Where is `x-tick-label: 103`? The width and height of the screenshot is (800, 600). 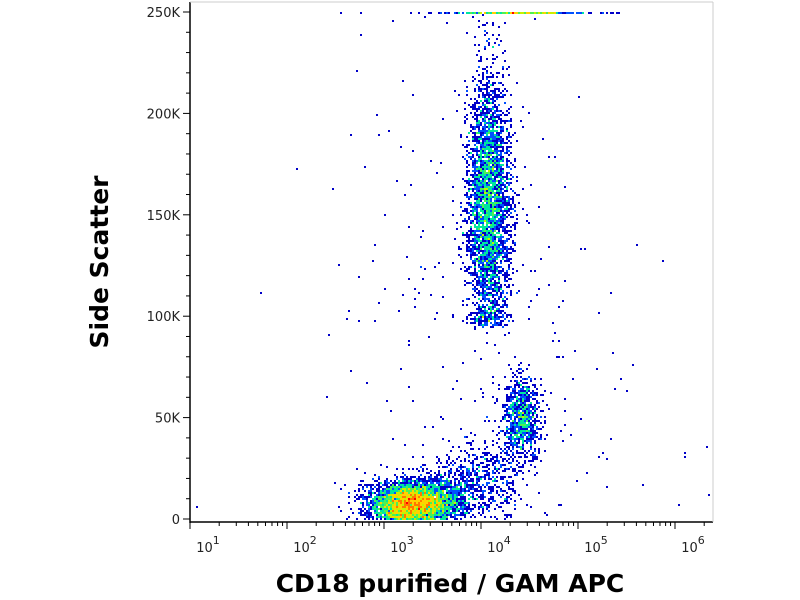 x-tick-label: 103 is located at coordinates (402, 545).